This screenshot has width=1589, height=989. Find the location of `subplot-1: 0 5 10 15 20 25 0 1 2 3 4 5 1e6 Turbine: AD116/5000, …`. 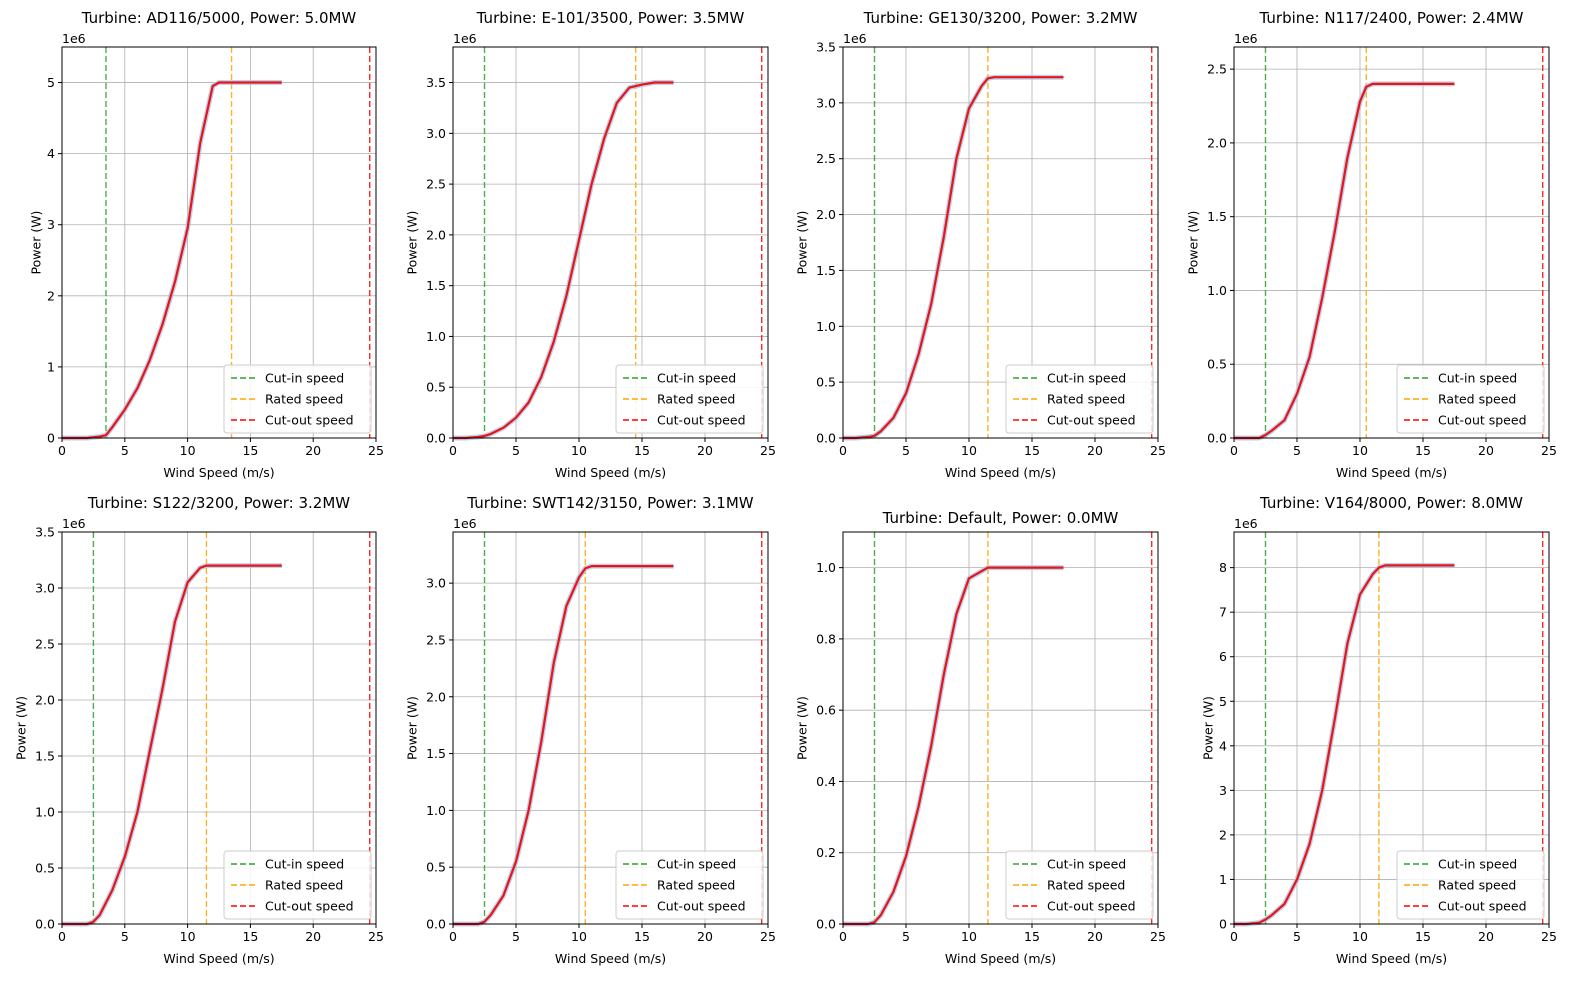

subplot-1: 0 5 10 15 20 25 0 1 2 3 4 5 1e6 Turbine: AD116/5000, … is located at coordinates (206, 244).